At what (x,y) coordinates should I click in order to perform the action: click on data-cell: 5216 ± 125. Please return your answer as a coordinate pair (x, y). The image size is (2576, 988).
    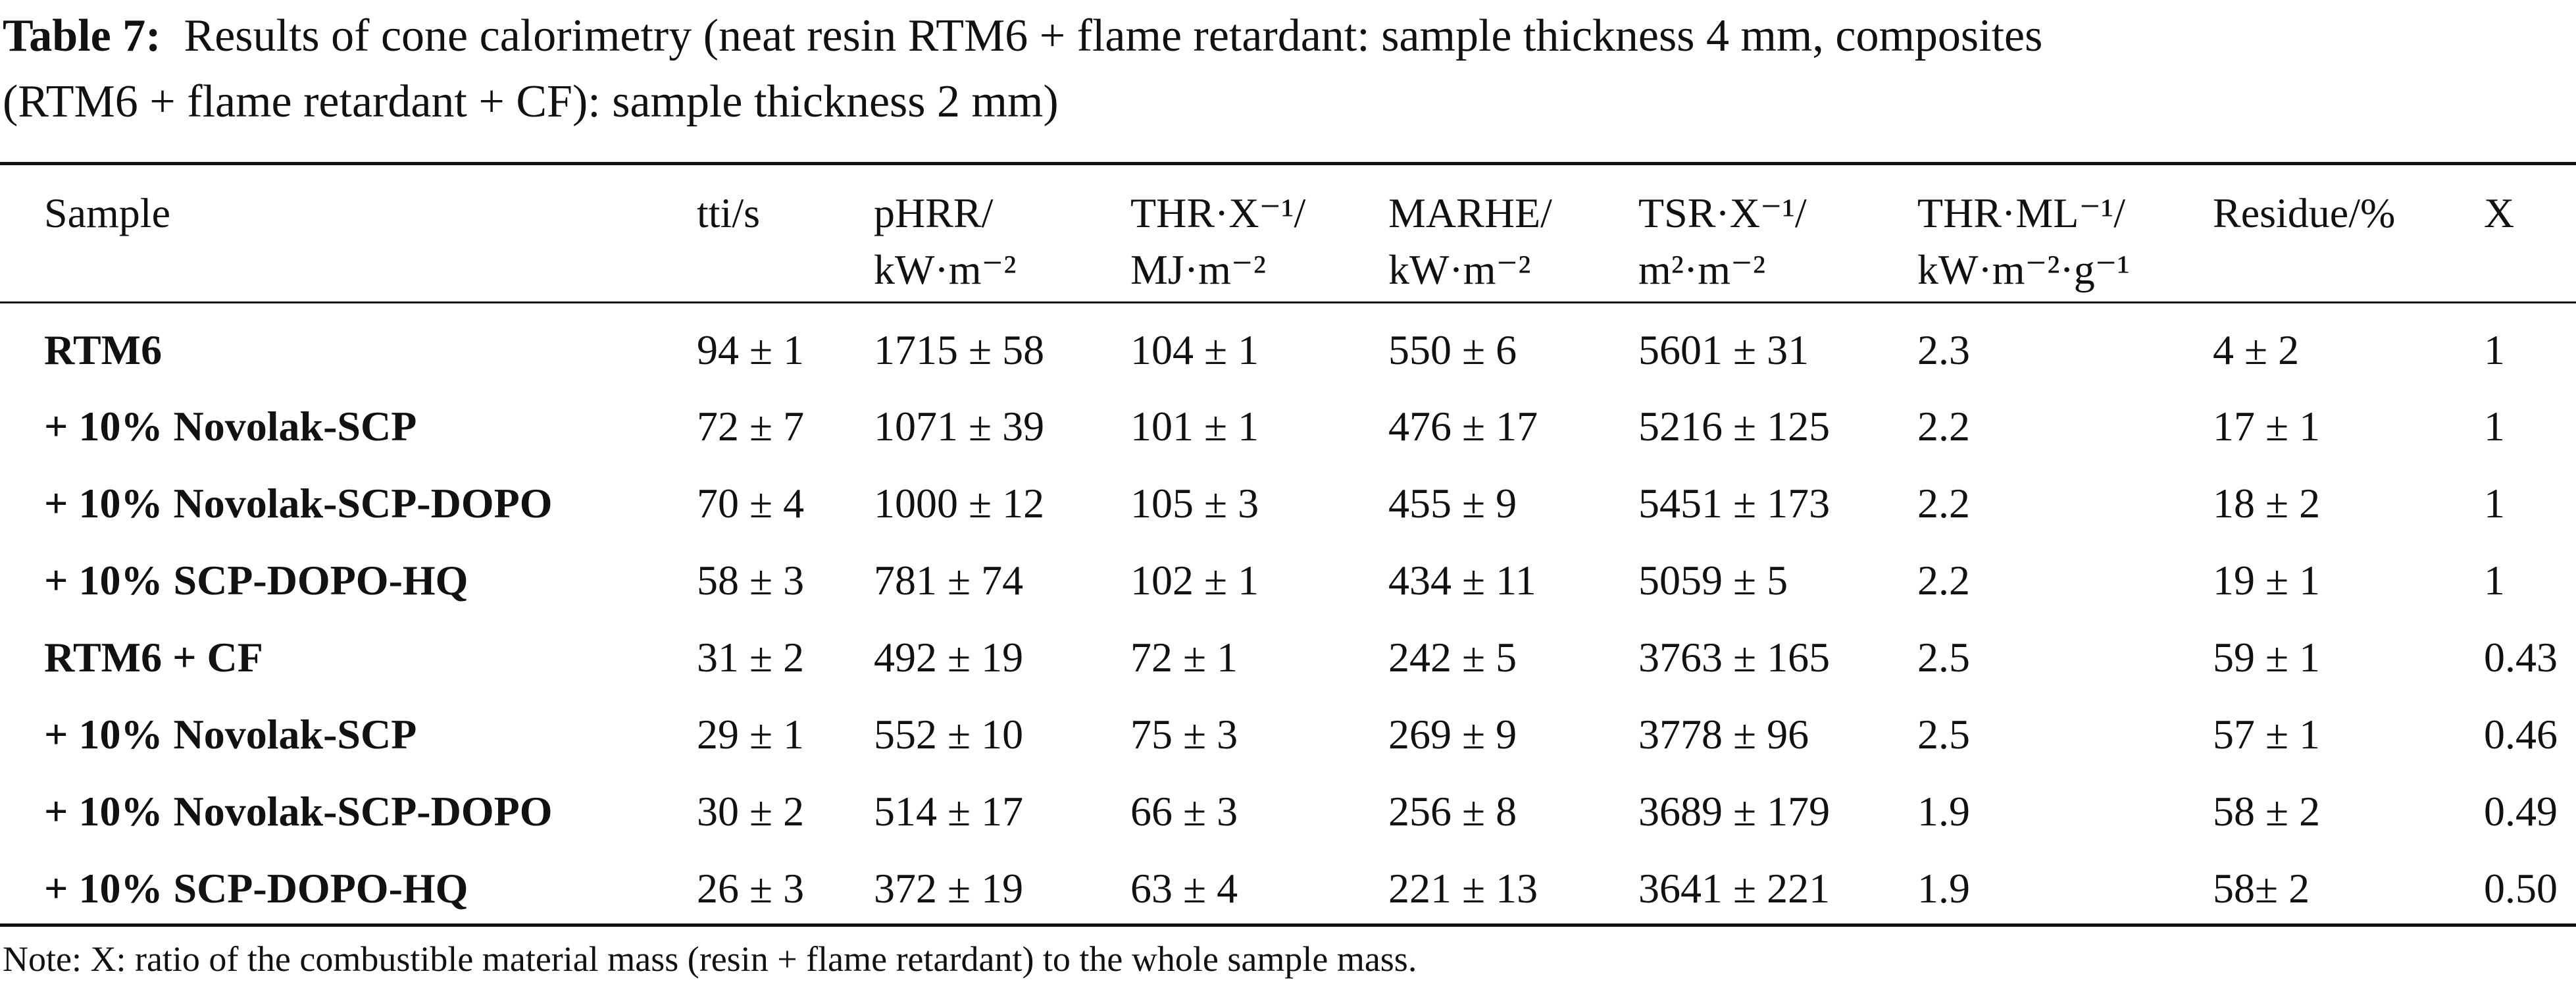
    Looking at the image, I should click on (1734, 426).